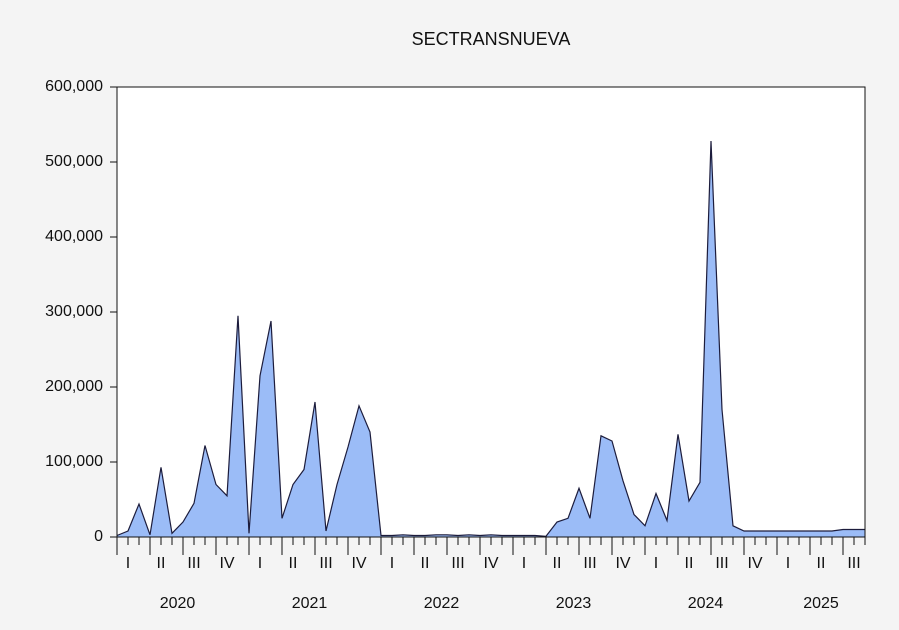  Describe the element at coordinates (98, 536) in the screenshot. I see `y-tick-label: 0` at that location.